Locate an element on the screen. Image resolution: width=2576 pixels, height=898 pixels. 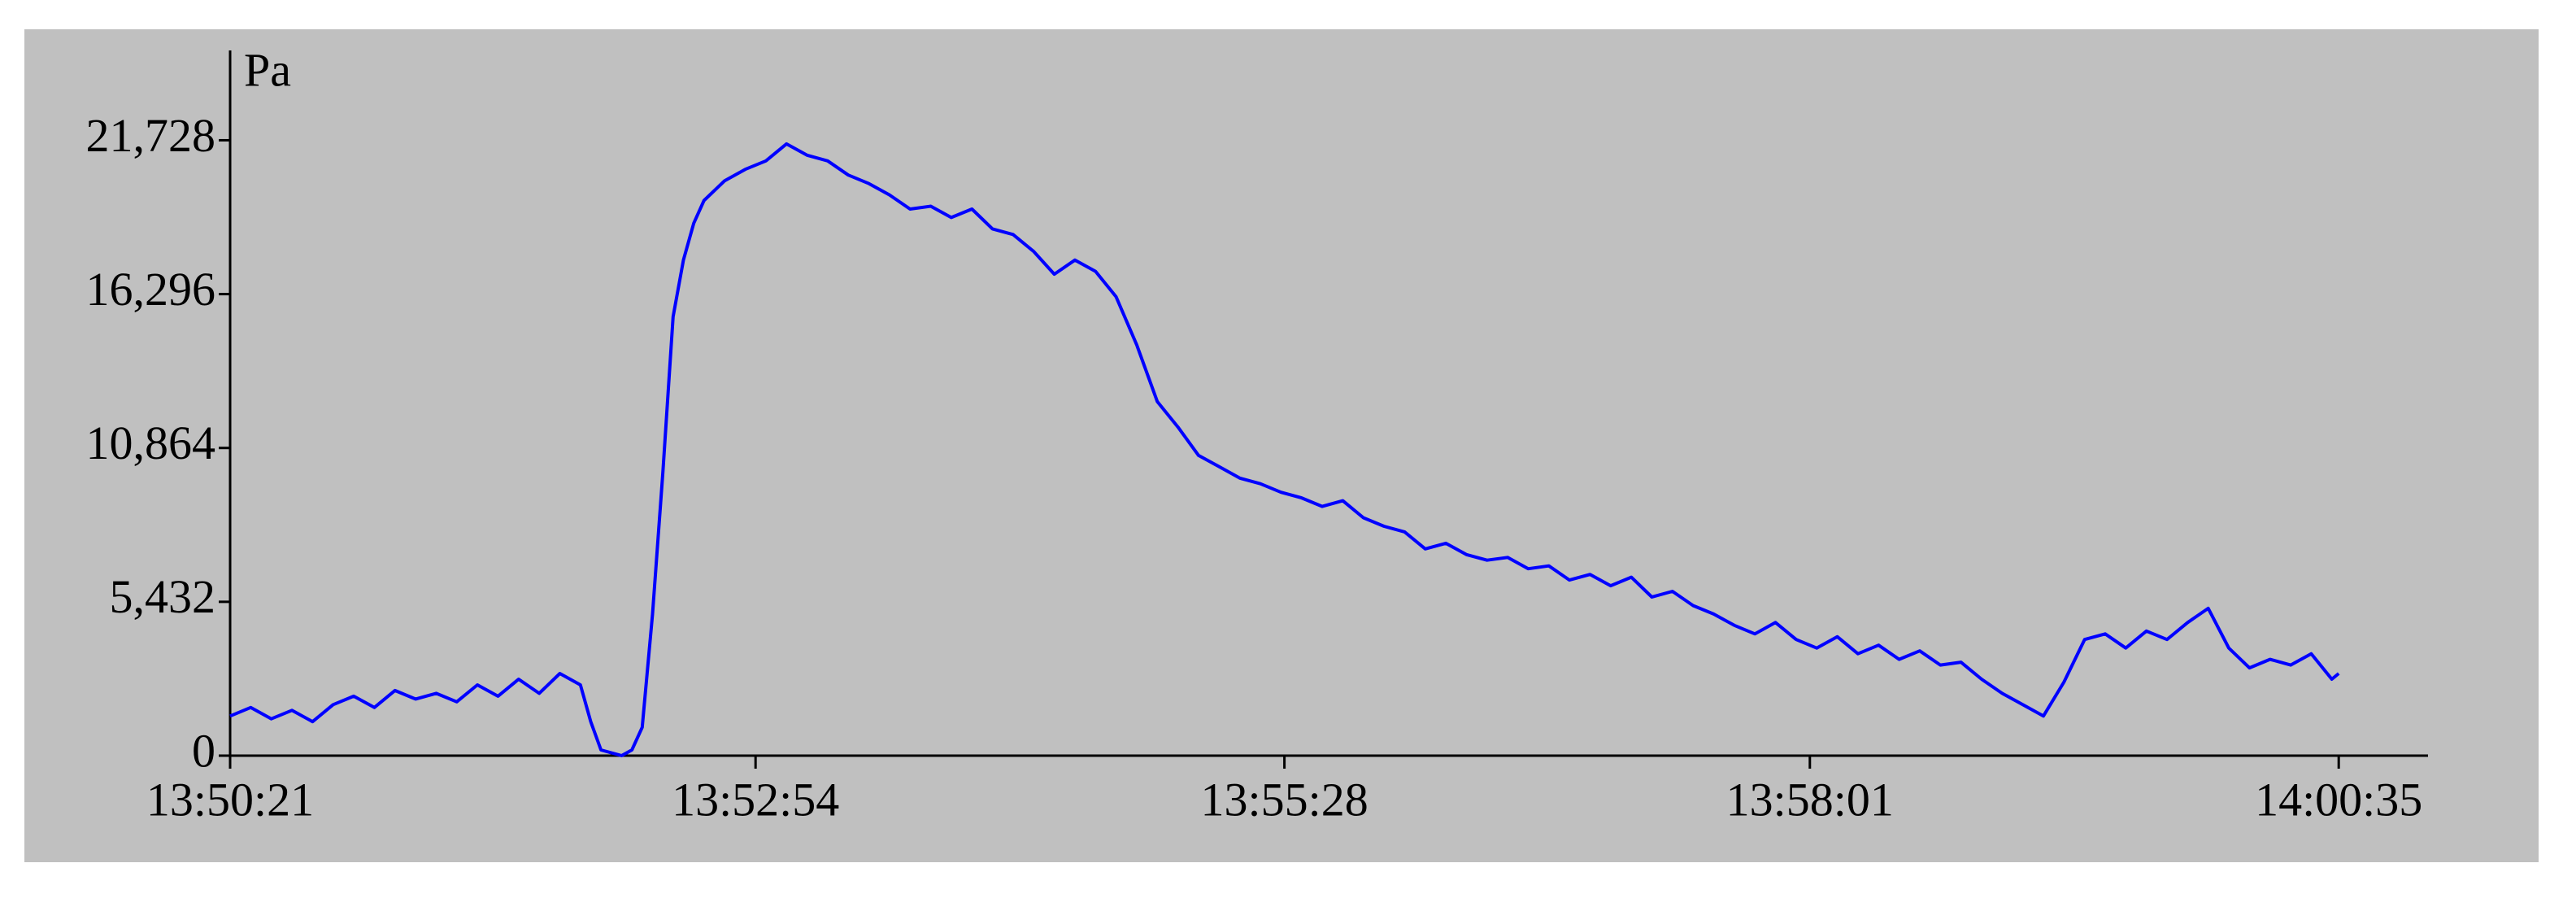
x-tick-label: 13:58:01 is located at coordinates (1810, 799).